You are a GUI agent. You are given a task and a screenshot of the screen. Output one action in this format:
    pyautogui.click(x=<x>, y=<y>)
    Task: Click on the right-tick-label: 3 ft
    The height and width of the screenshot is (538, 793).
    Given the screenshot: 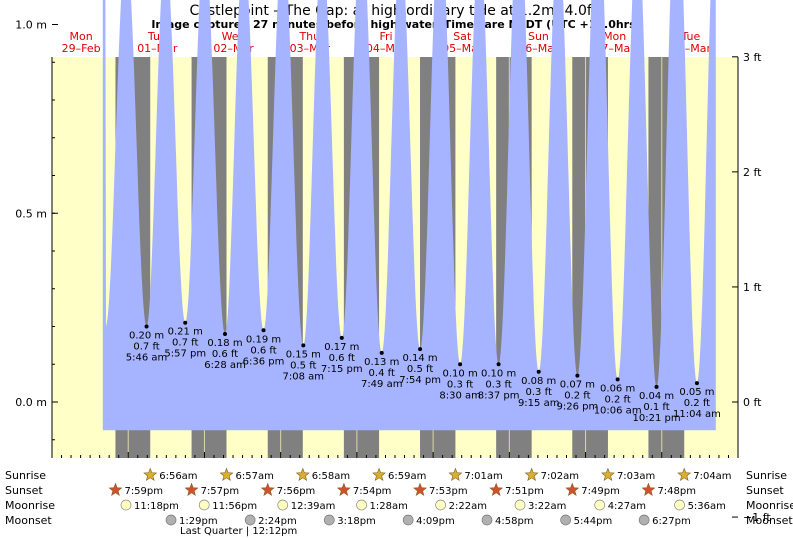 What is the action you would take?
    pyautogui.click(x=752, y=57)
    